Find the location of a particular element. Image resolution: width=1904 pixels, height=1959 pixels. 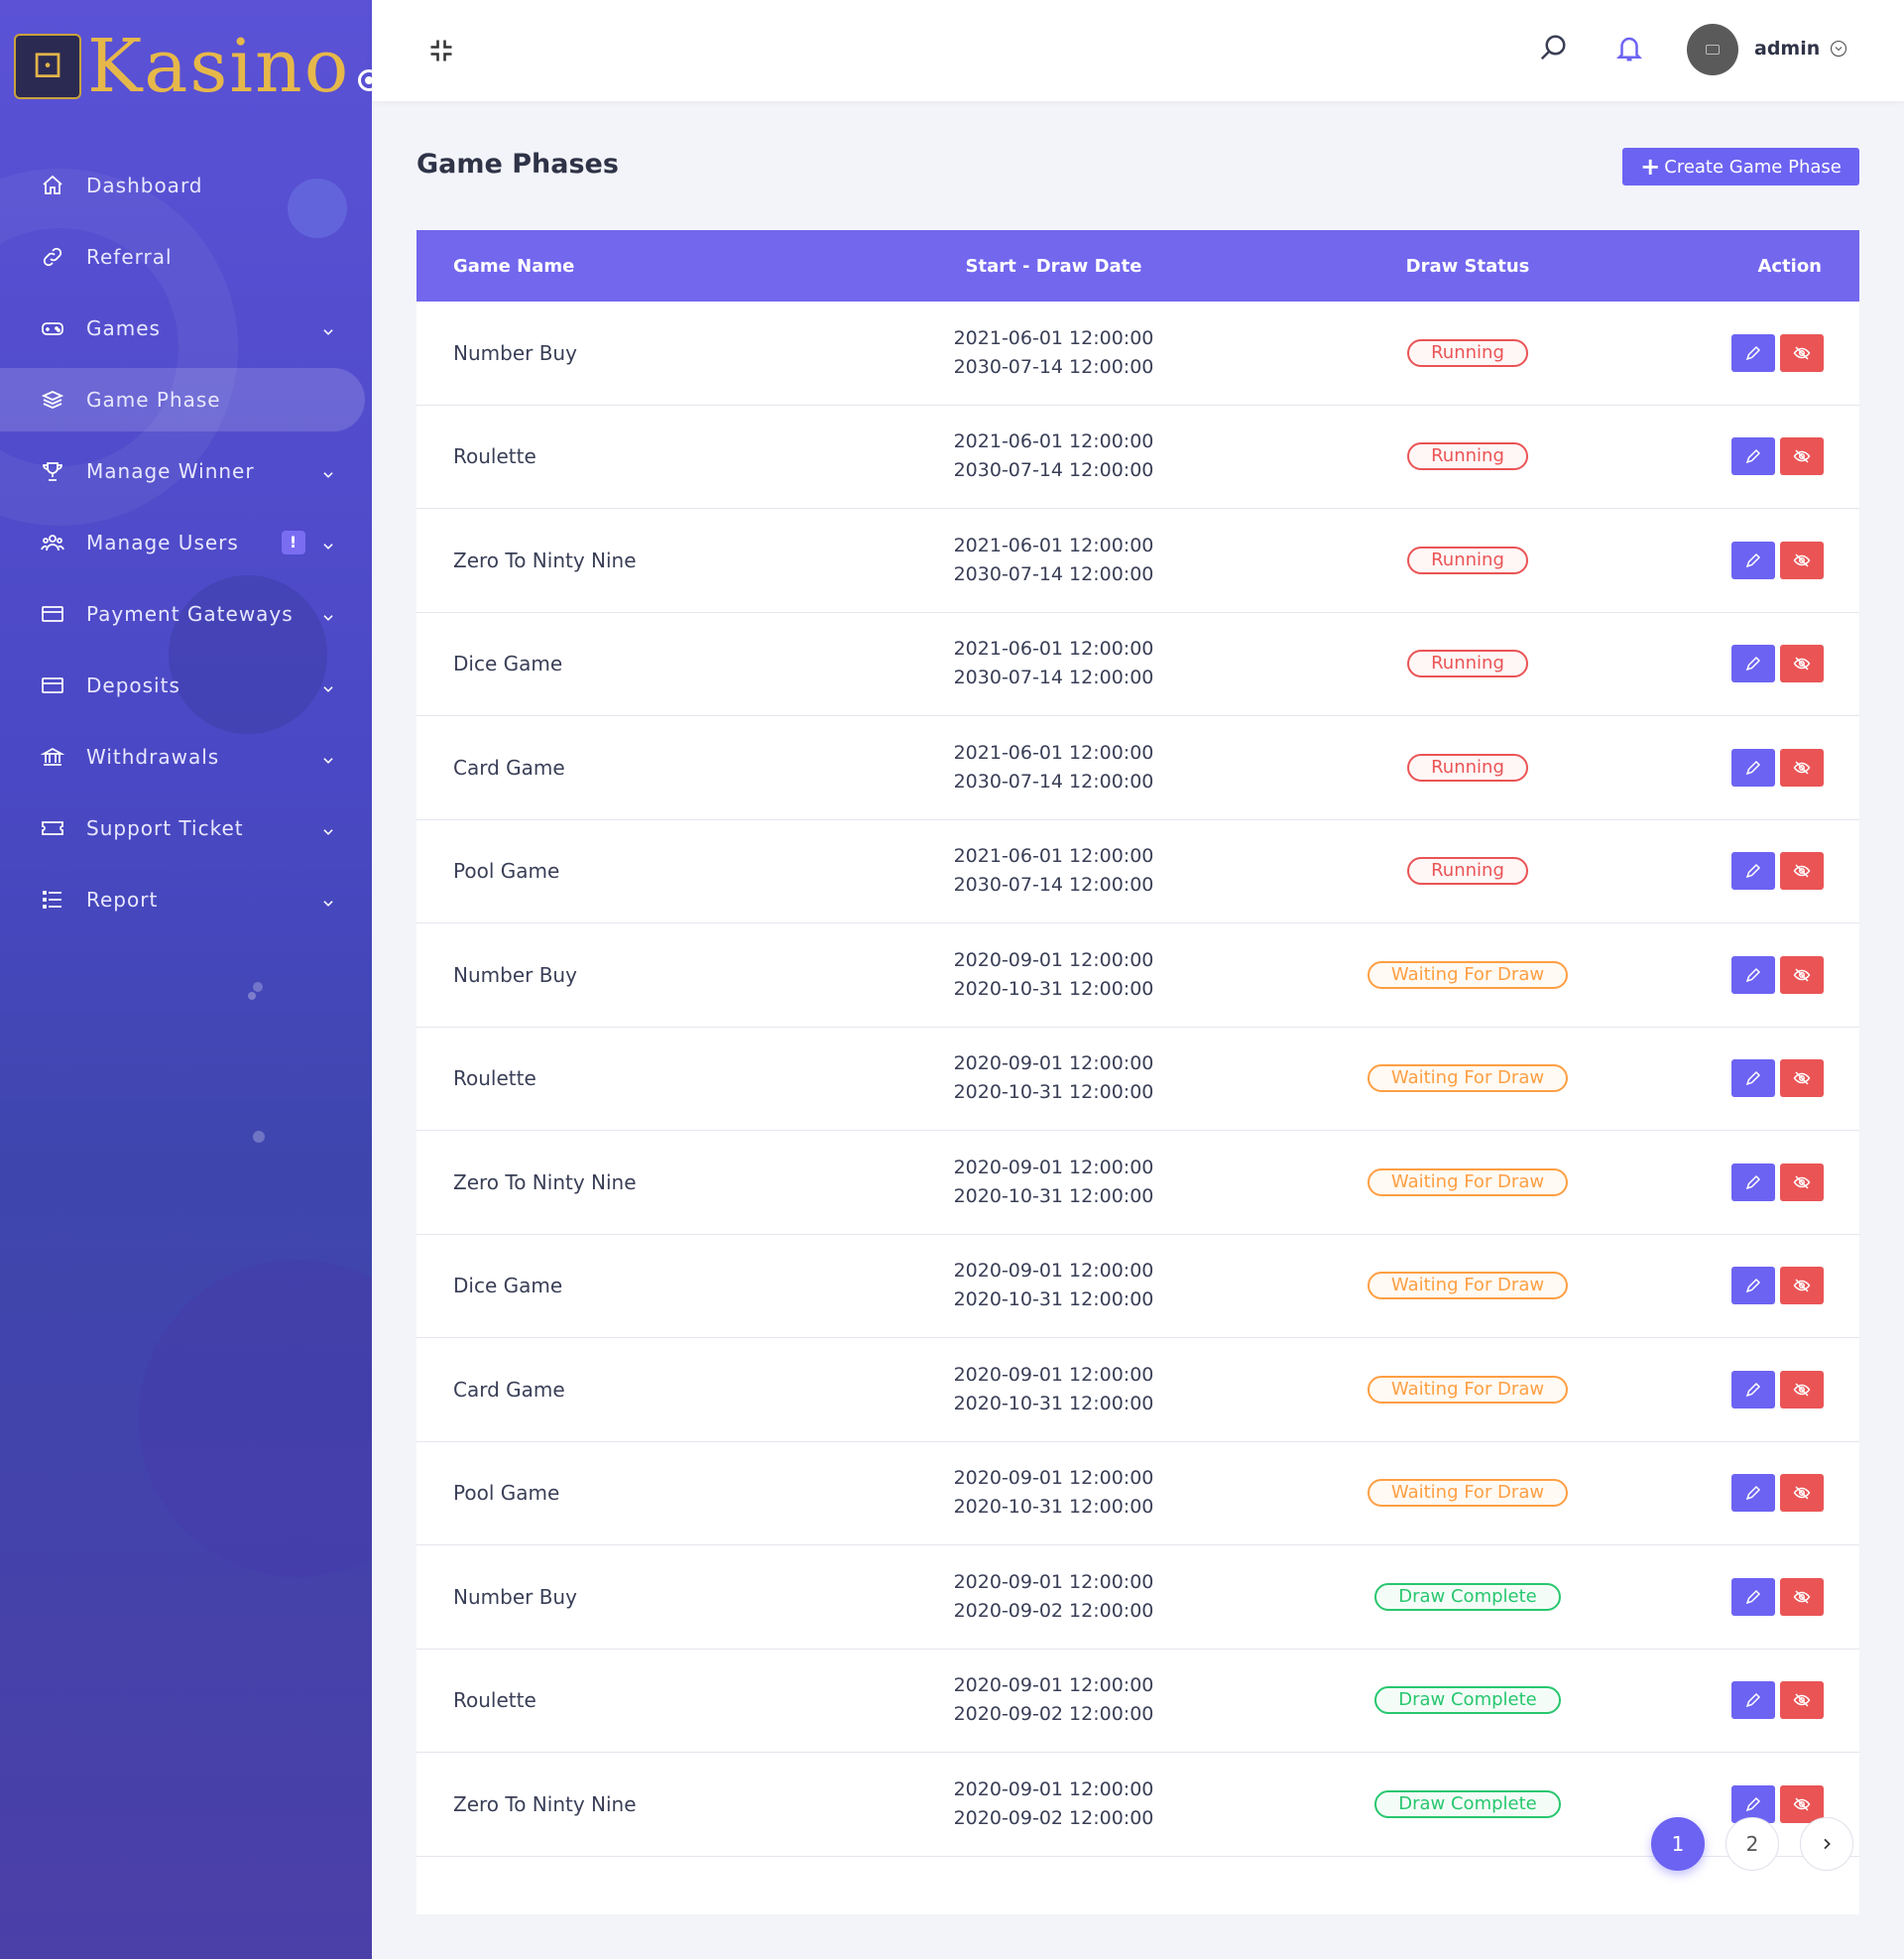

next-page-button is located at coordinates (1826, 1844).